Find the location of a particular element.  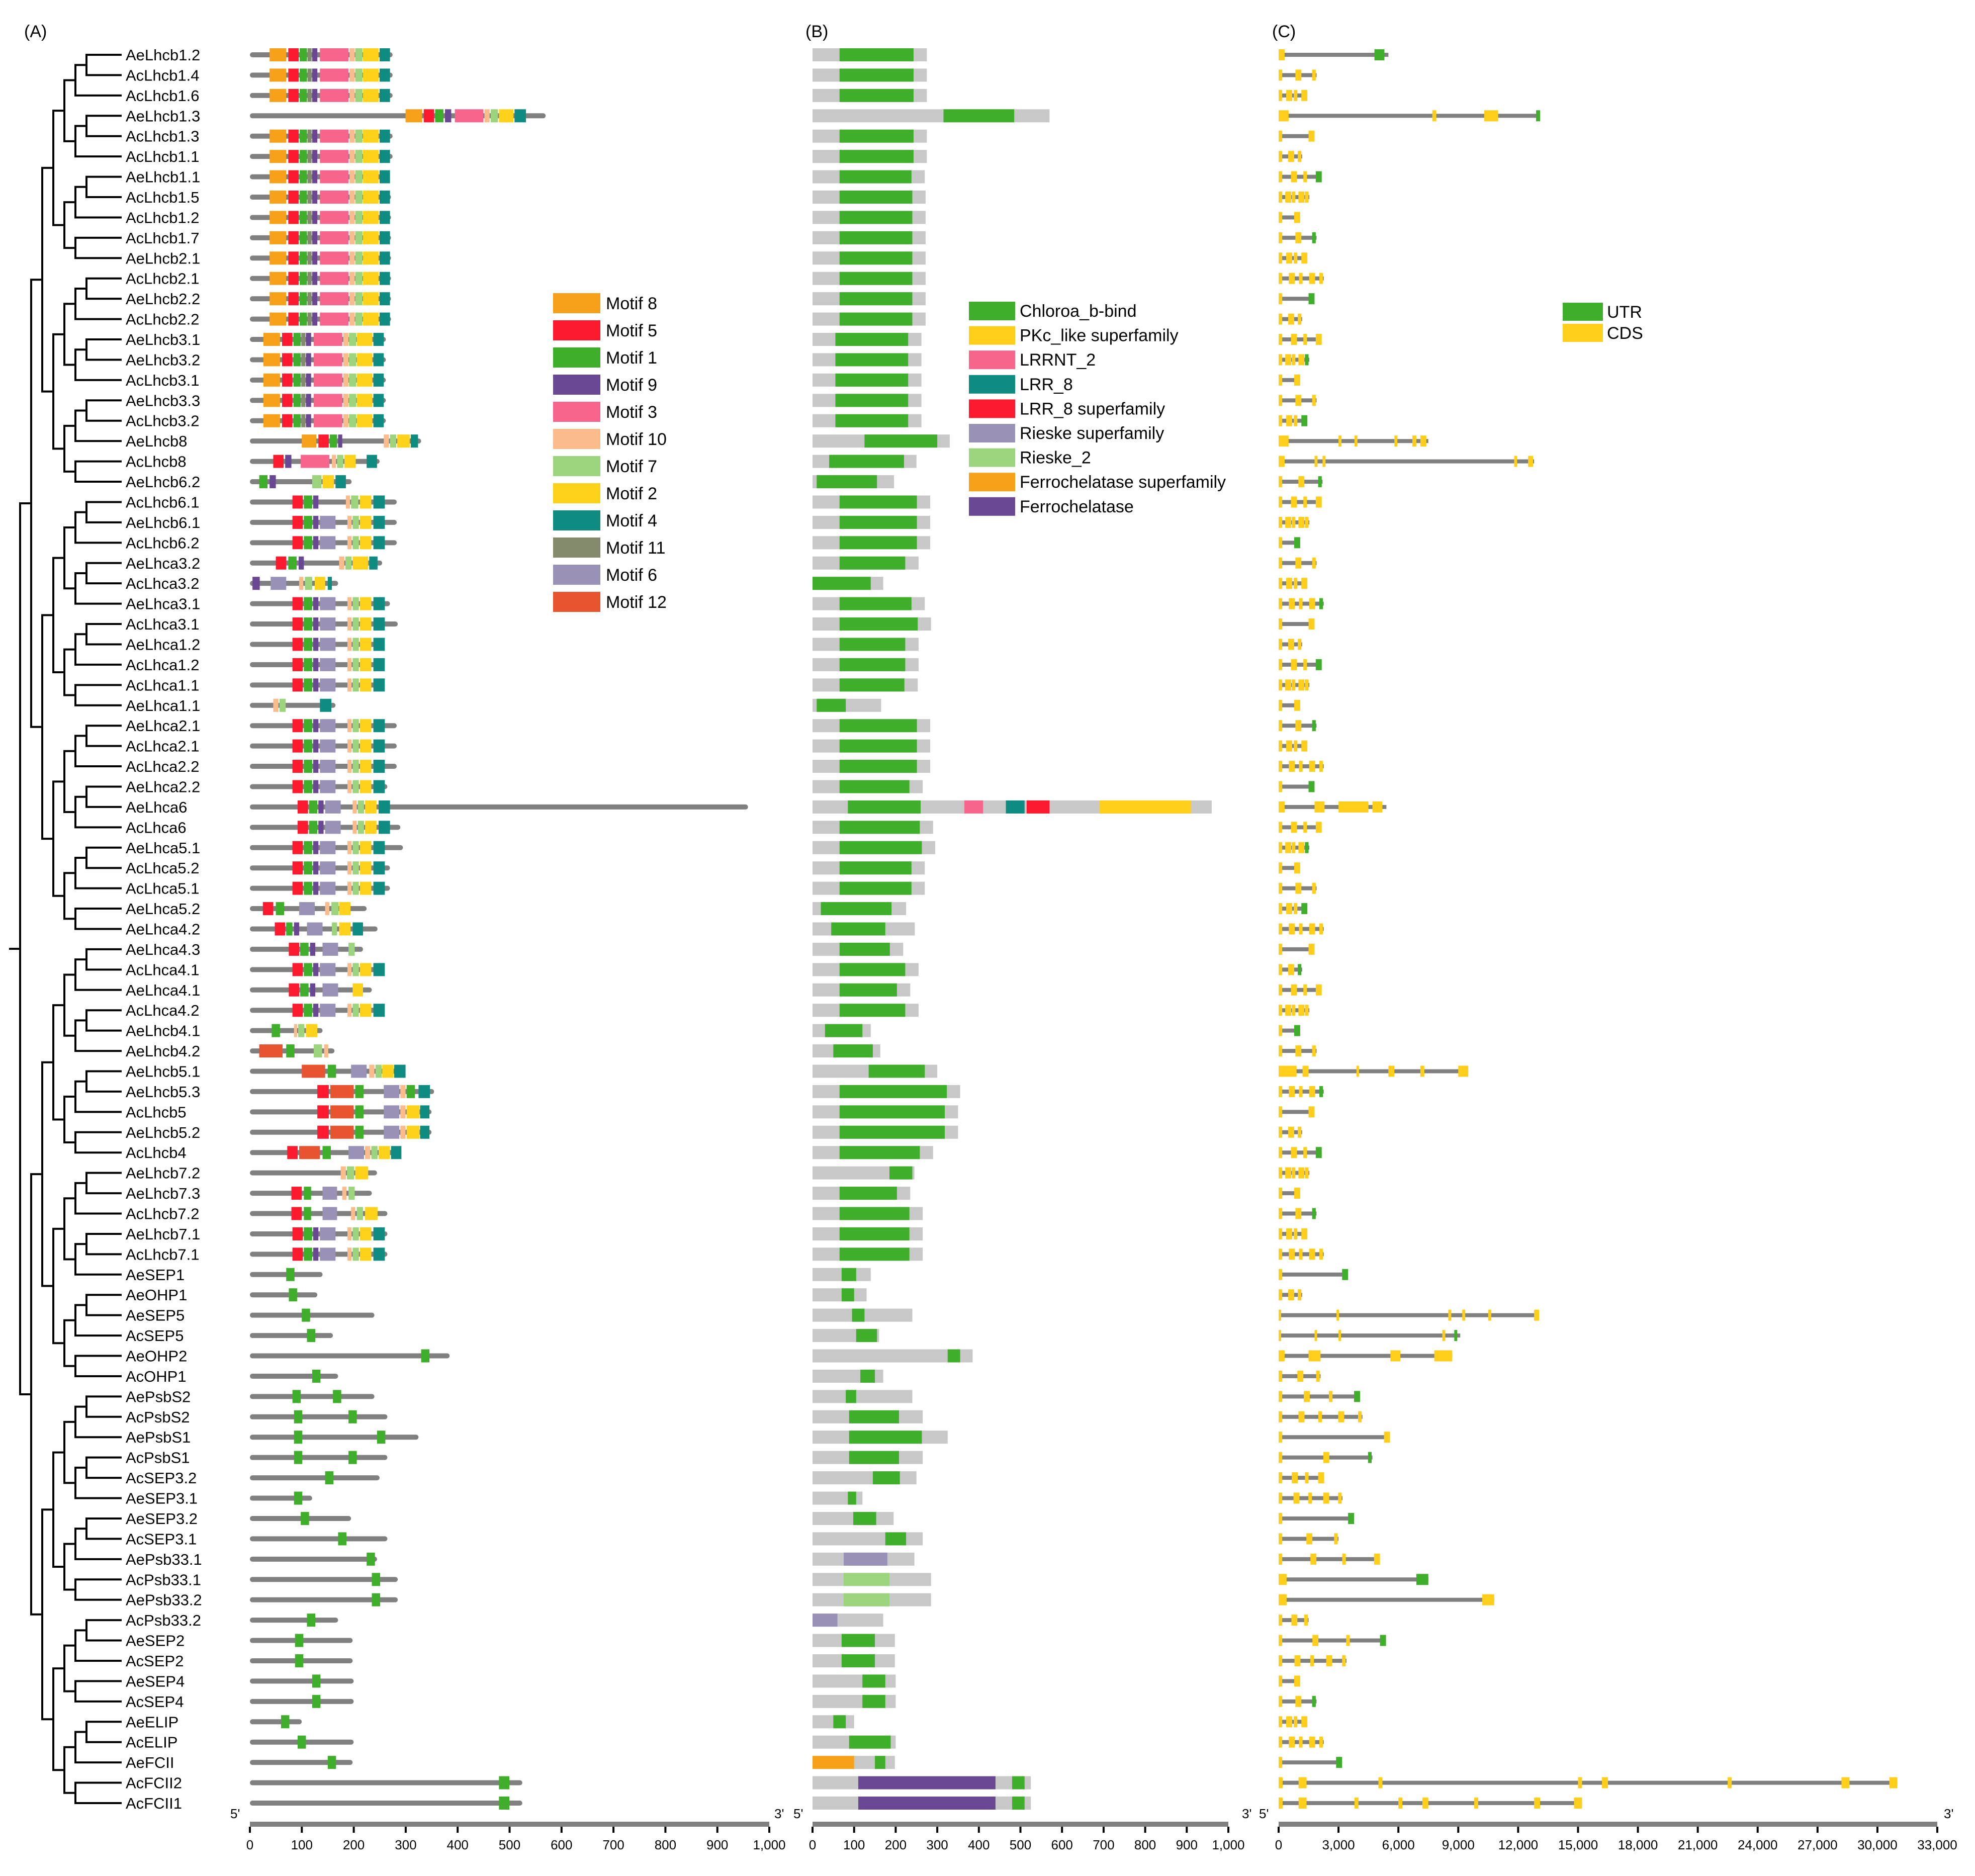

protein-bar is located at coordinates (840, 1295).